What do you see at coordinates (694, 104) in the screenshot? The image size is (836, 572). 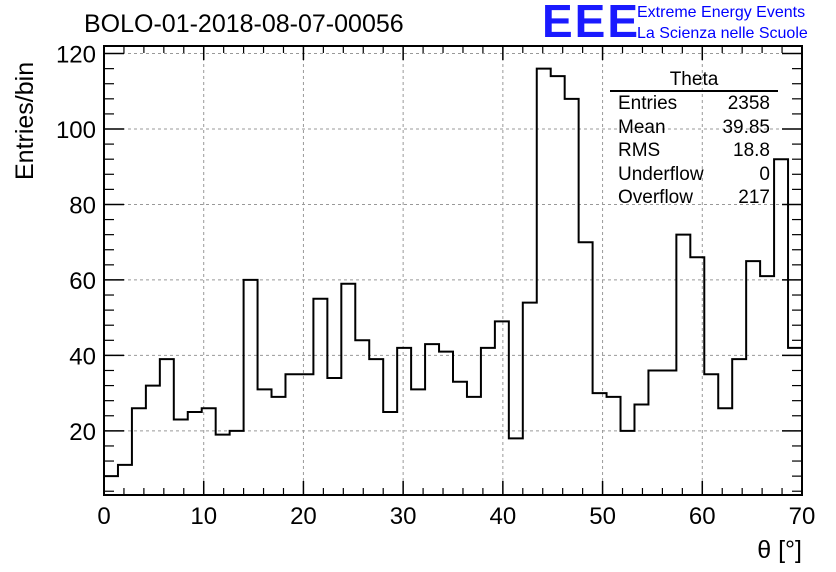 I see `stats-row-entries: Entries 2358` at bounding box center [694, 104].